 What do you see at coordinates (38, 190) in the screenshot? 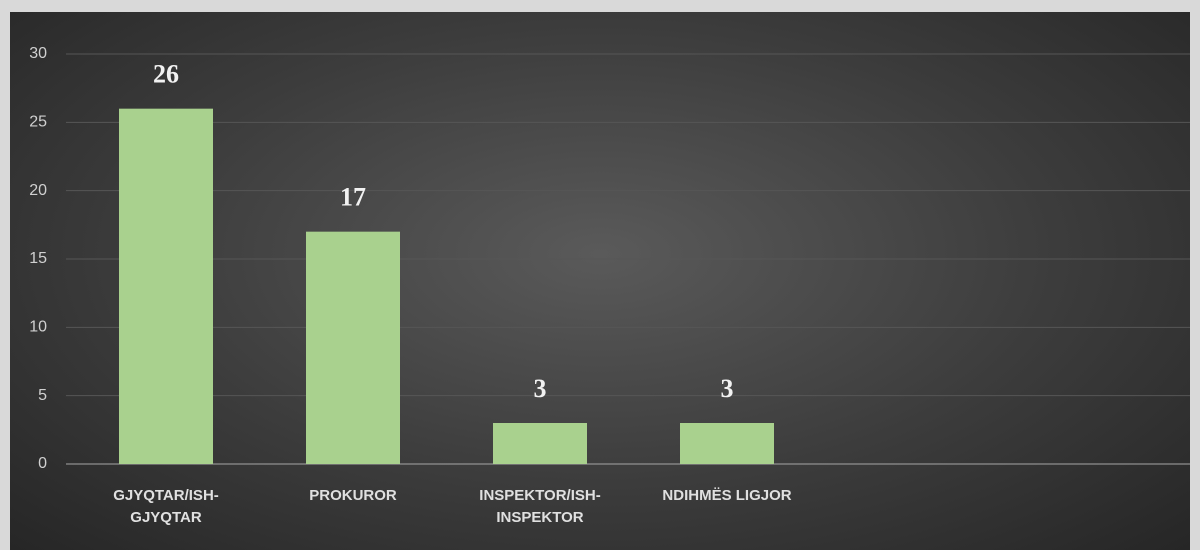
I see `y-tick-label: 20` at bounding box center [38, 190].